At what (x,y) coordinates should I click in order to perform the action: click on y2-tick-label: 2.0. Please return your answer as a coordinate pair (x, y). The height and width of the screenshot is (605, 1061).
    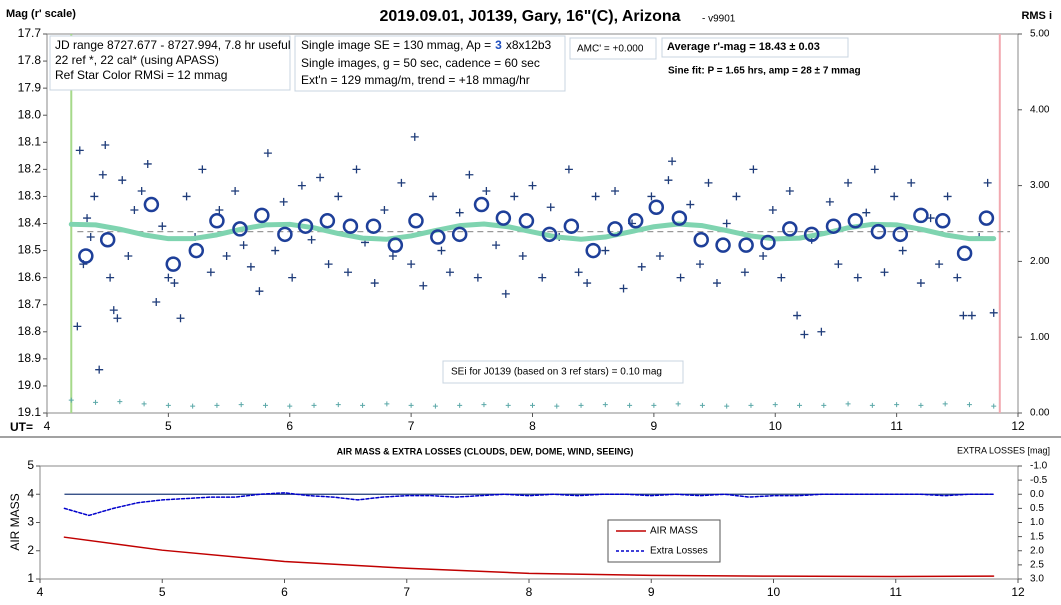
    Looking at the image, I should click on (1037, 550).